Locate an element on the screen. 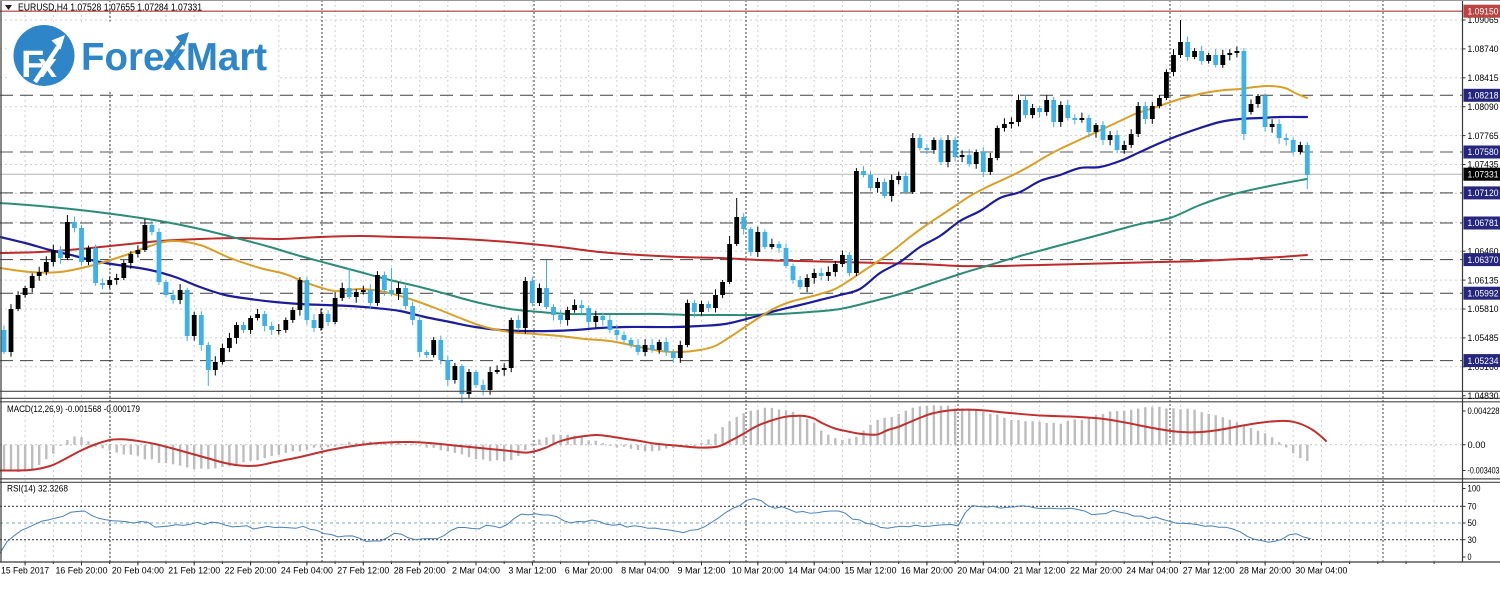 The width and height of the screenshot is (1500, 590). svg-text: 16 Mar 20:00 is located at coordinates (927, 571).